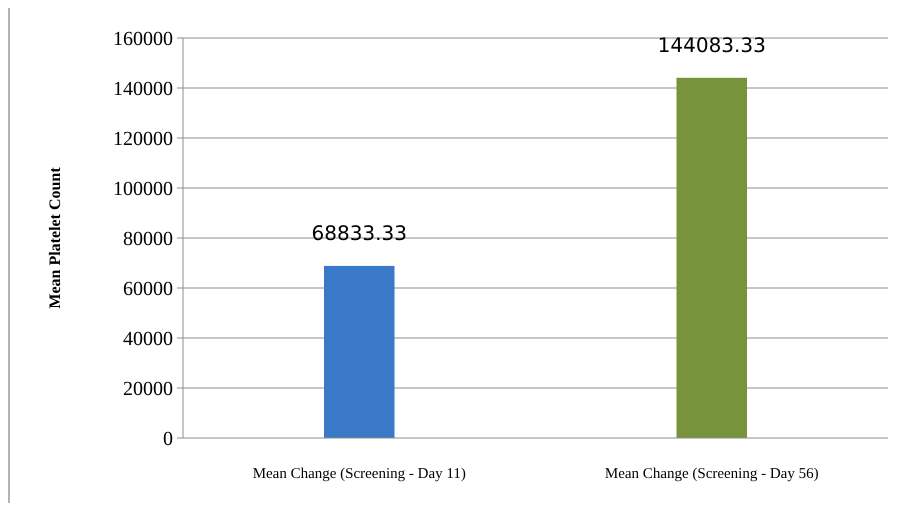  What do you see at coordinates (148, 339) in the screenshot?
I see `y-tick-label: 40000` at bounding box center [148, 339].